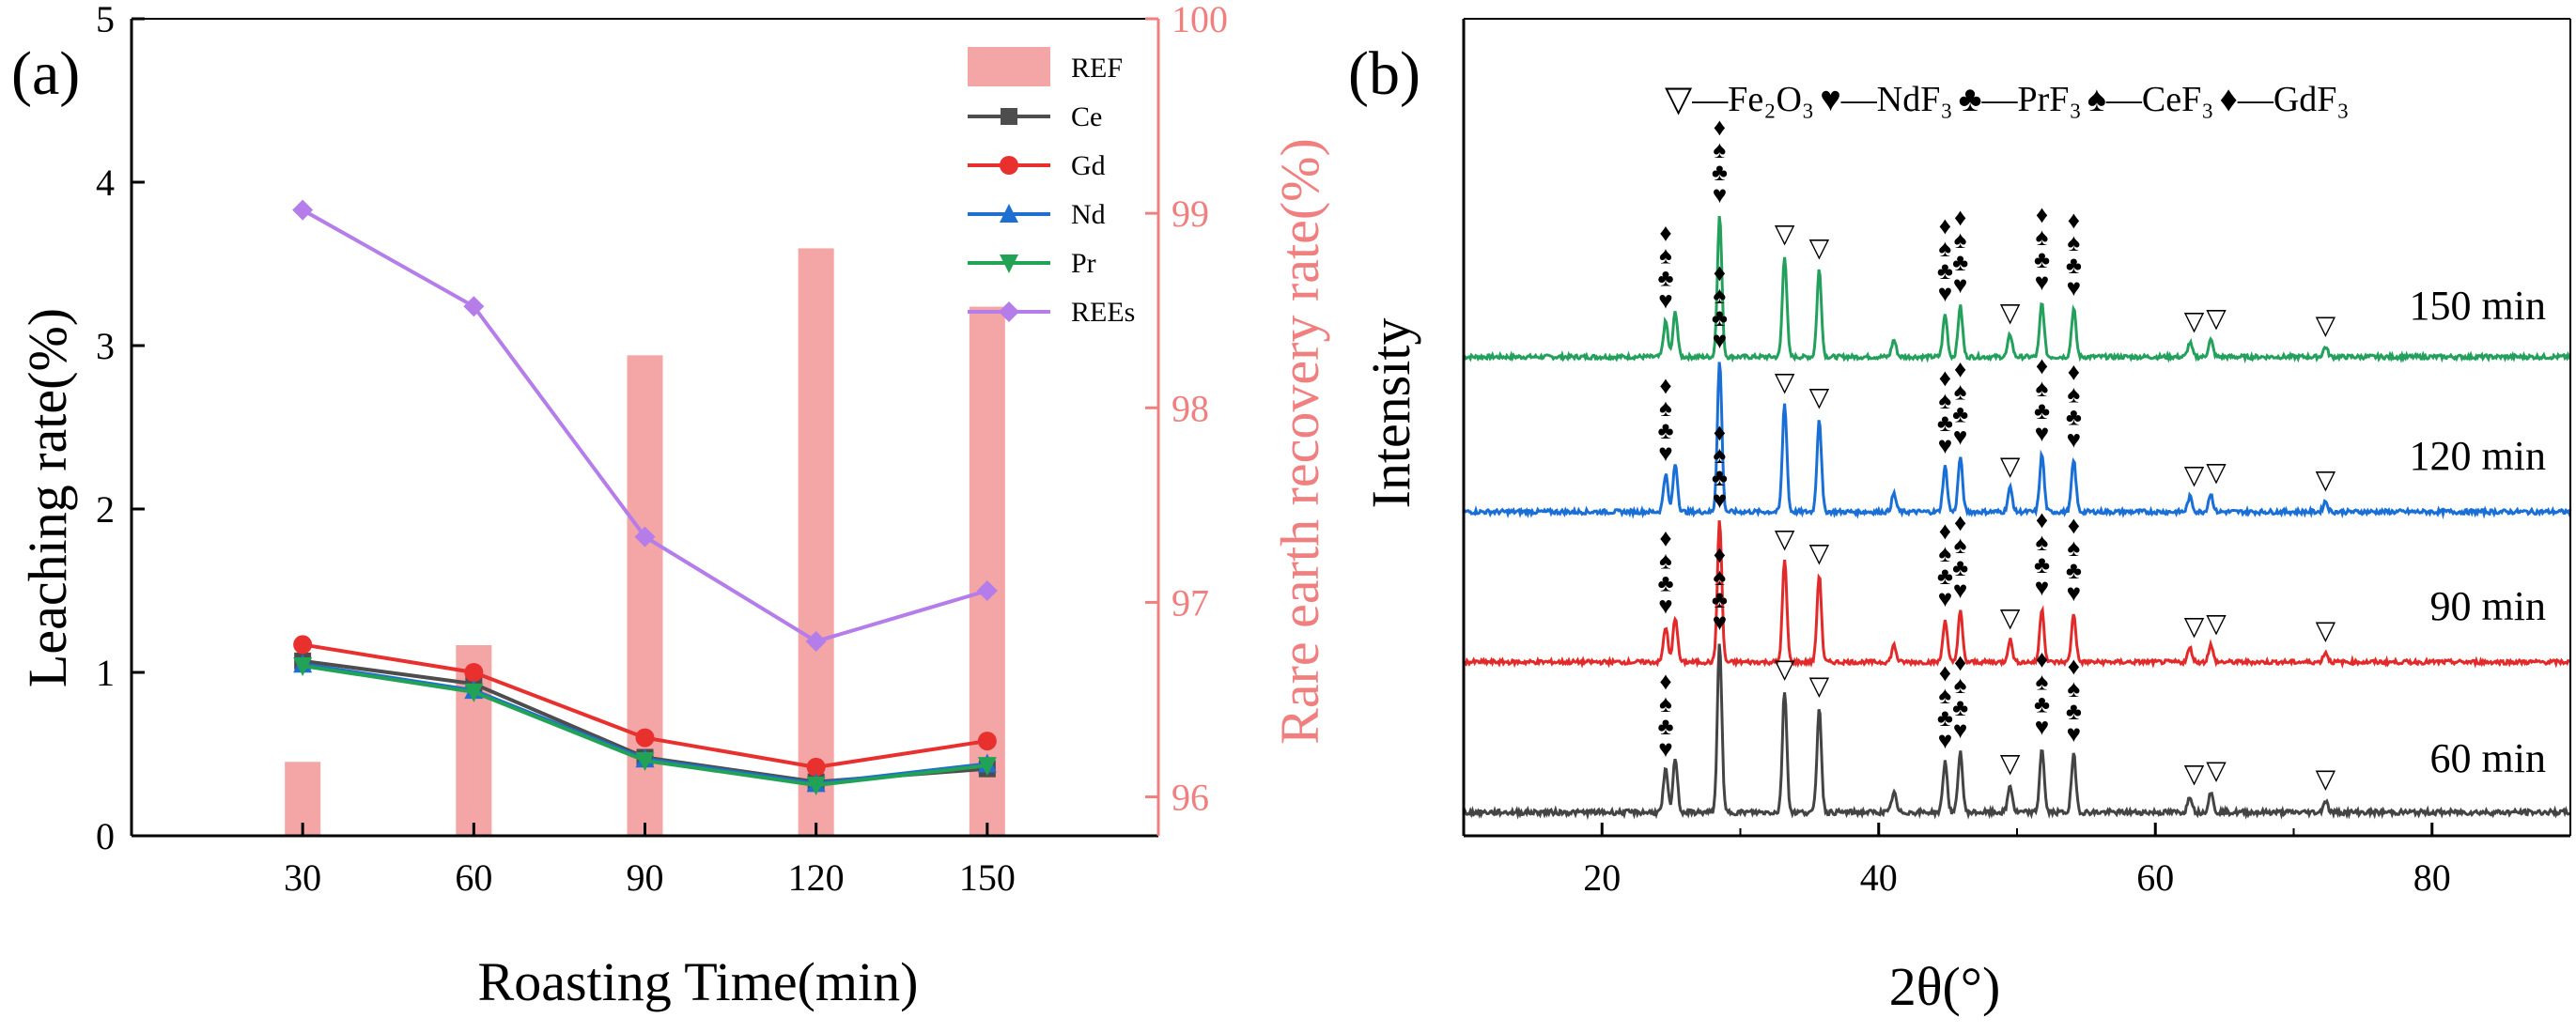 Image resolution: width=2576 pixels, height=1033 pixels. I want to click on legend-marker-pr, so click(1009, 263).